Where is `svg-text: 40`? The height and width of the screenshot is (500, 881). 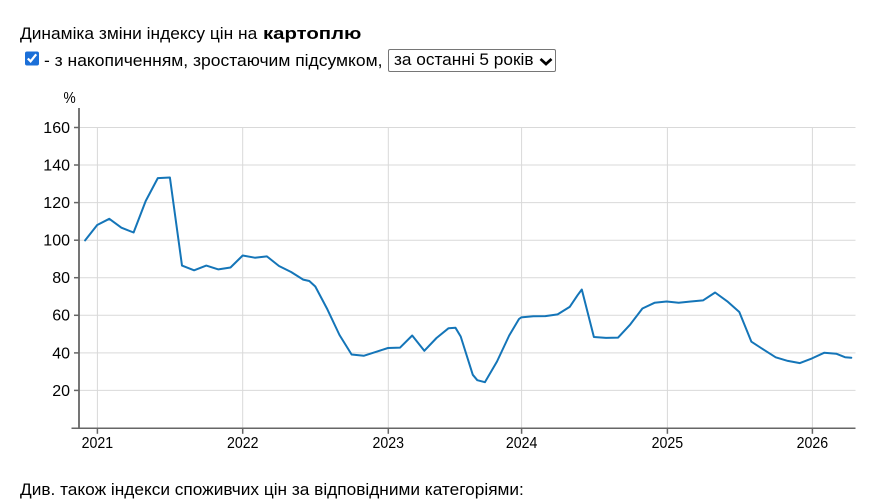
svg-text: 40 is located at coordinates (61, 353).